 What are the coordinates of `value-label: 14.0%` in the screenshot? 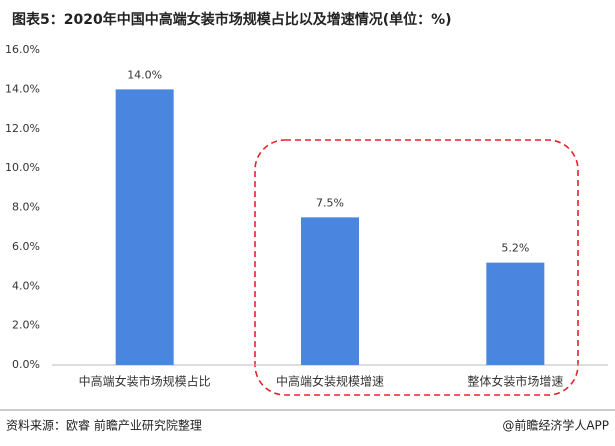 It's located at (144, 74).